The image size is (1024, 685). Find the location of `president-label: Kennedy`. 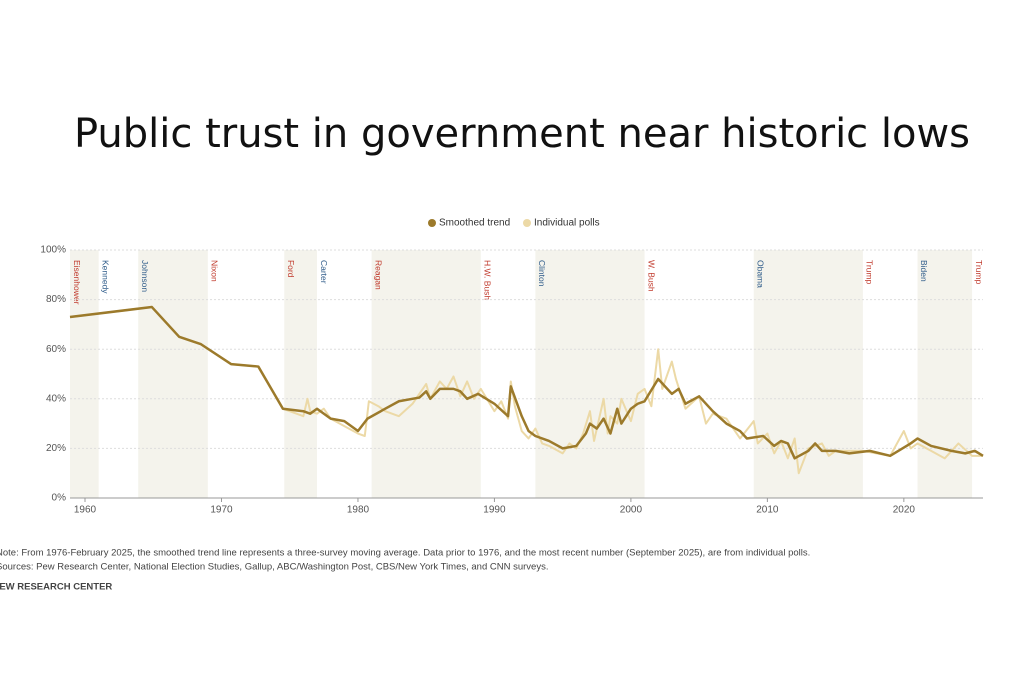

president-label: Kennedy is located at coordinates (105, 277).